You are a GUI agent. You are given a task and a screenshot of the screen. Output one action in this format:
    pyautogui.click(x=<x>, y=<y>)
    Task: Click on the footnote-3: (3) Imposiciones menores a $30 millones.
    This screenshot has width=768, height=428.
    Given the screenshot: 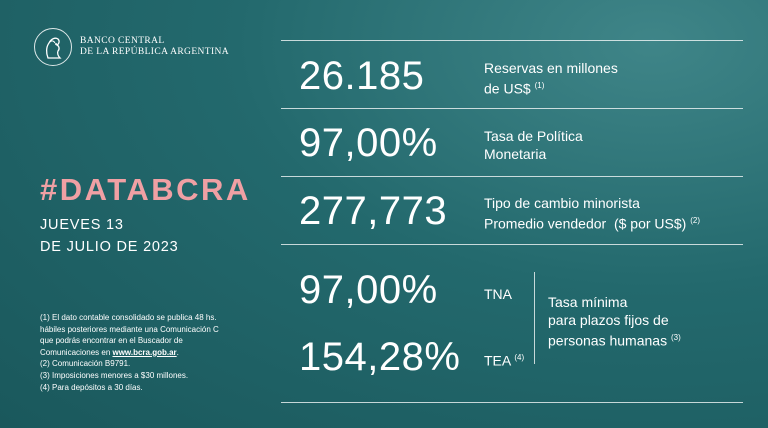 What is the action you would take?
    pyautogui.click(x=114, y=375)
    